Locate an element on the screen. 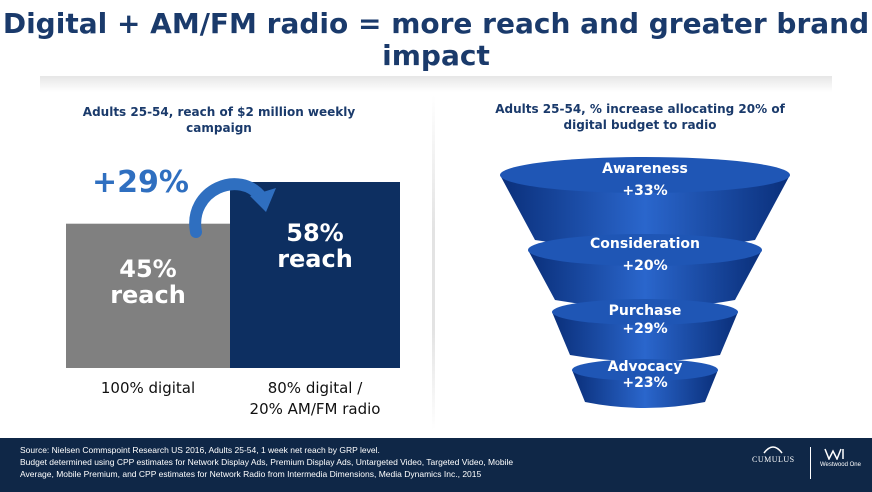 This screenshot has height=492, width=872. increase-arrowhead is located at coordinates (263, 200).